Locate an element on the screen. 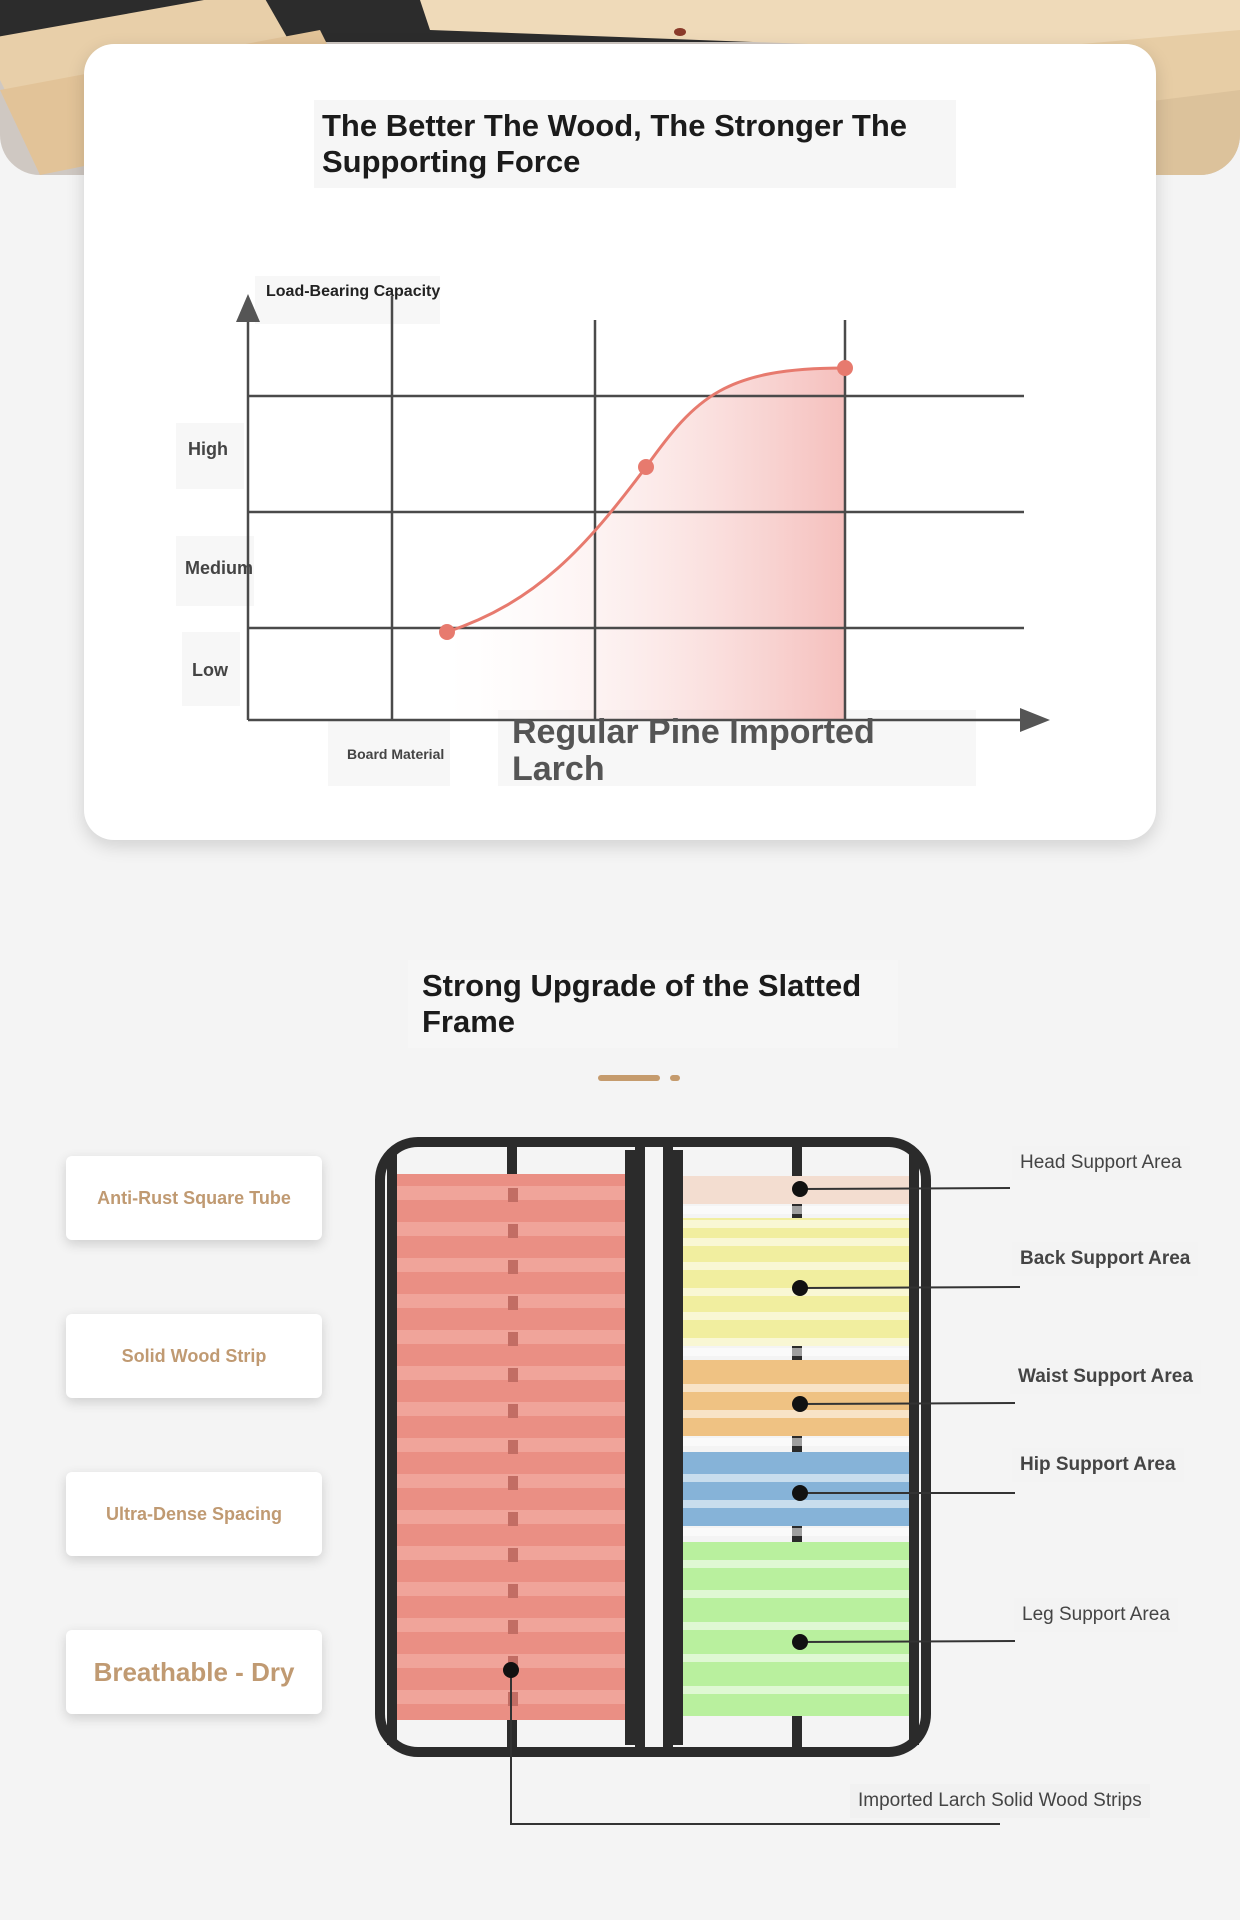 The height and width of the screenshot is (1920, 1240). marker-leg is located at coordinates (800, 1642).